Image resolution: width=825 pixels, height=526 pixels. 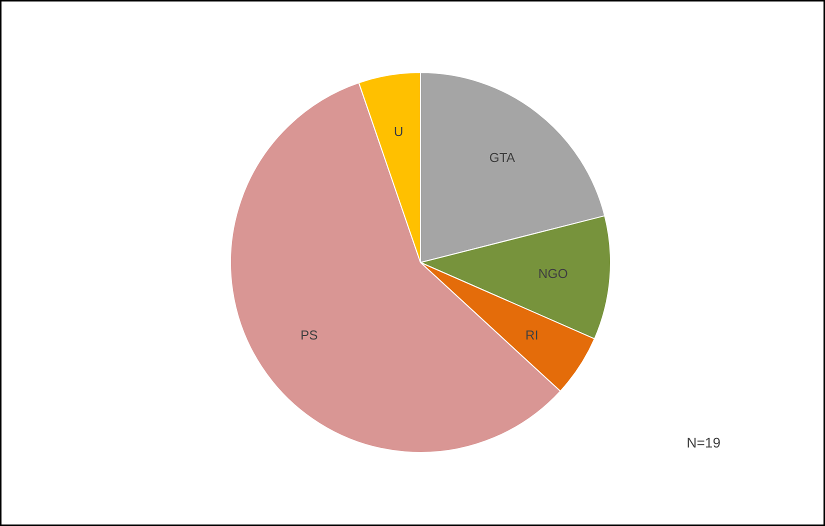 I want to click on slice-label: U, so click(x=399, y=131).